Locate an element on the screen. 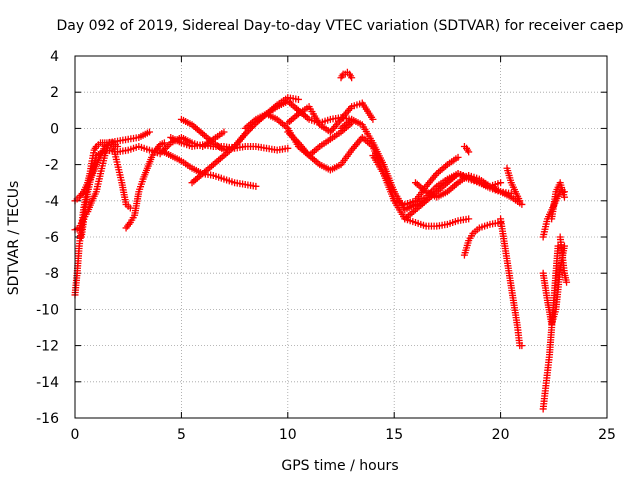  x-tick-label: 5 is located at coordinates (181, 435).